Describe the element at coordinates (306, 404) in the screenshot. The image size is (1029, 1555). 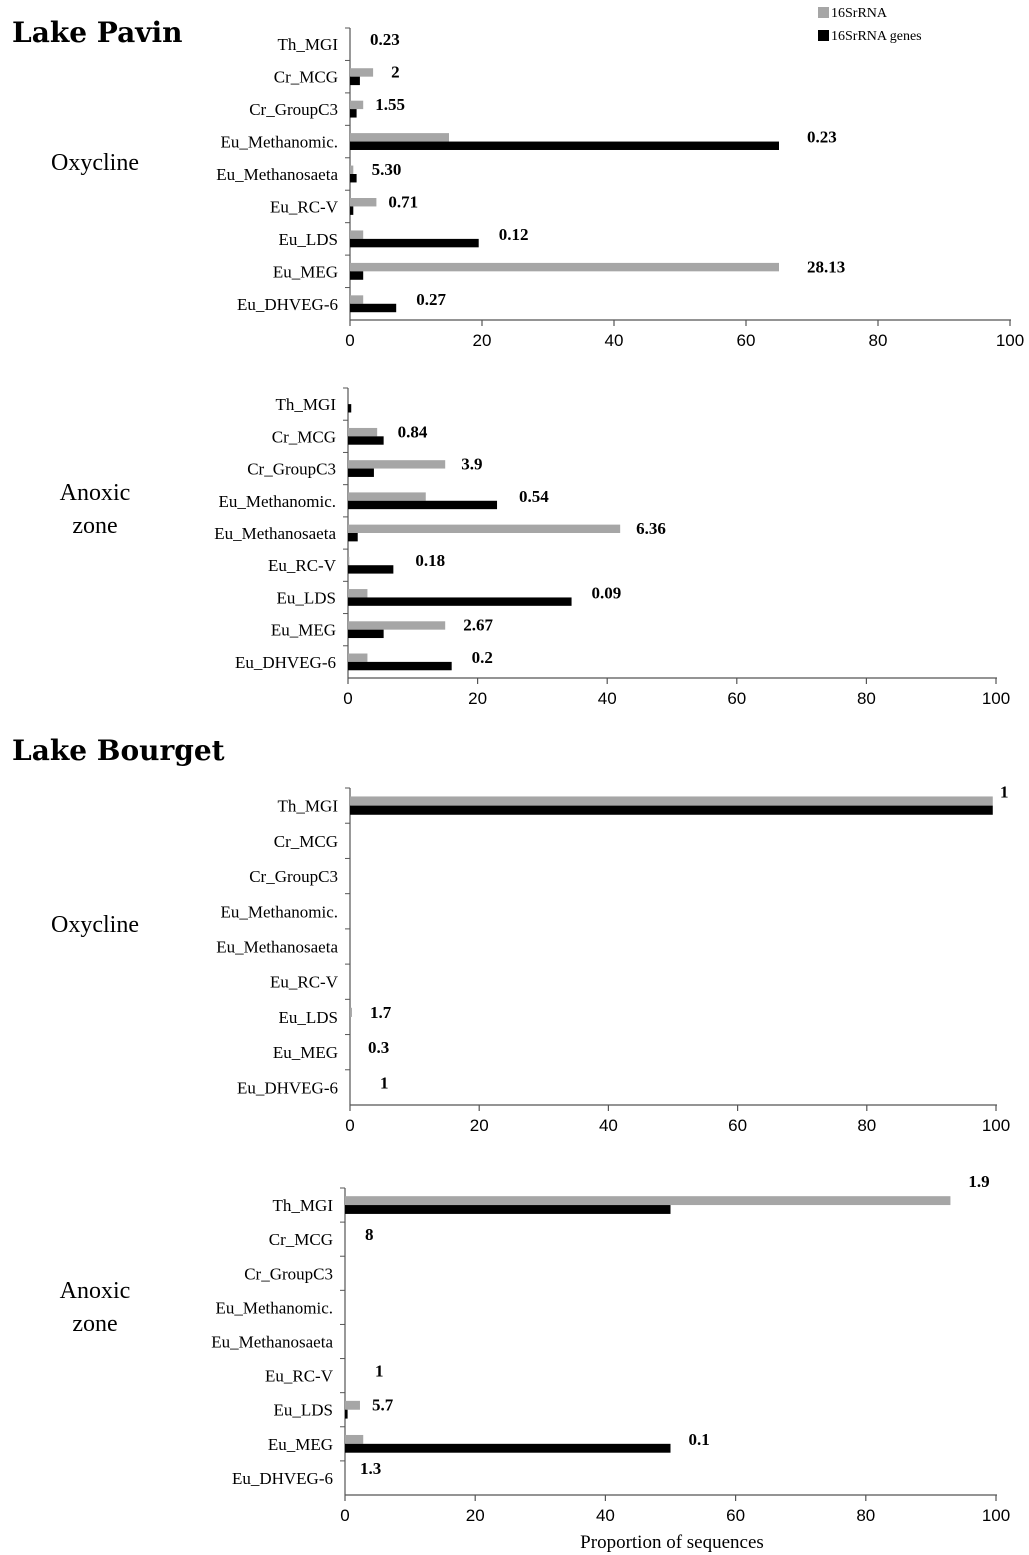
I see `category-label-th-mgi: Th_MGI` at that location.